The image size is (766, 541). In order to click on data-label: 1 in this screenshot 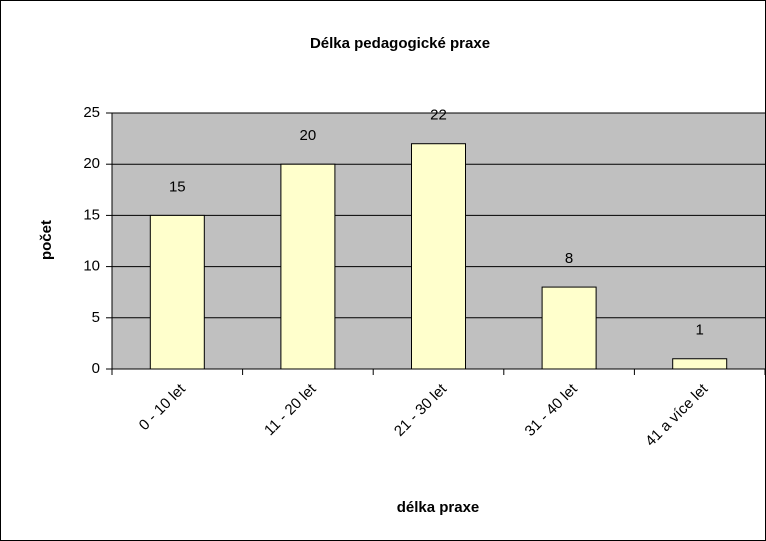, I will do `click(700, 330)`.